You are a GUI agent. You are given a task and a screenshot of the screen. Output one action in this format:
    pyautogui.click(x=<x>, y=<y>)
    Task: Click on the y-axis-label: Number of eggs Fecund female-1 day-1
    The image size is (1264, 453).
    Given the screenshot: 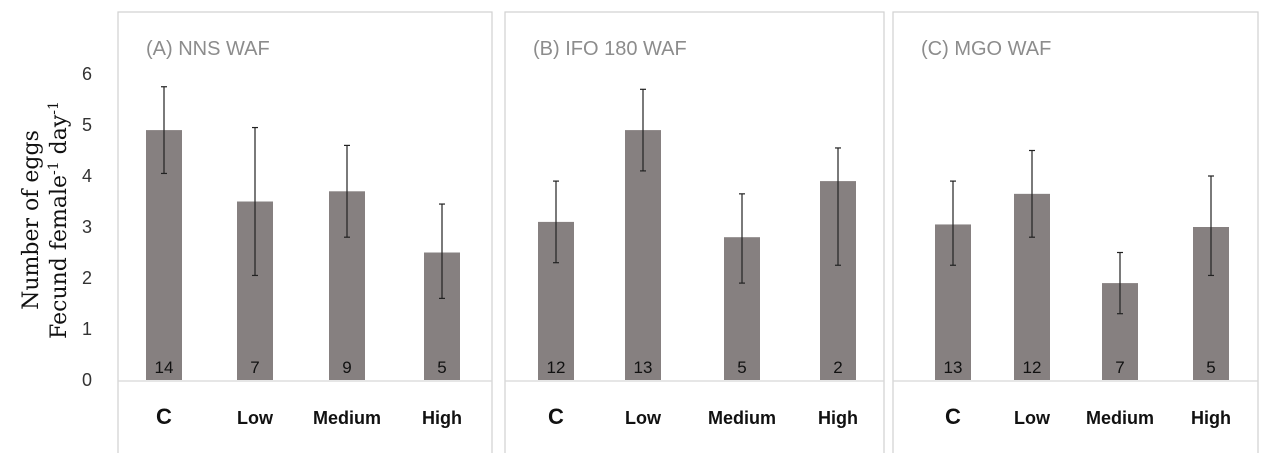 What is the action you would take?
    pyautogui.click(x=45, y=220)
    